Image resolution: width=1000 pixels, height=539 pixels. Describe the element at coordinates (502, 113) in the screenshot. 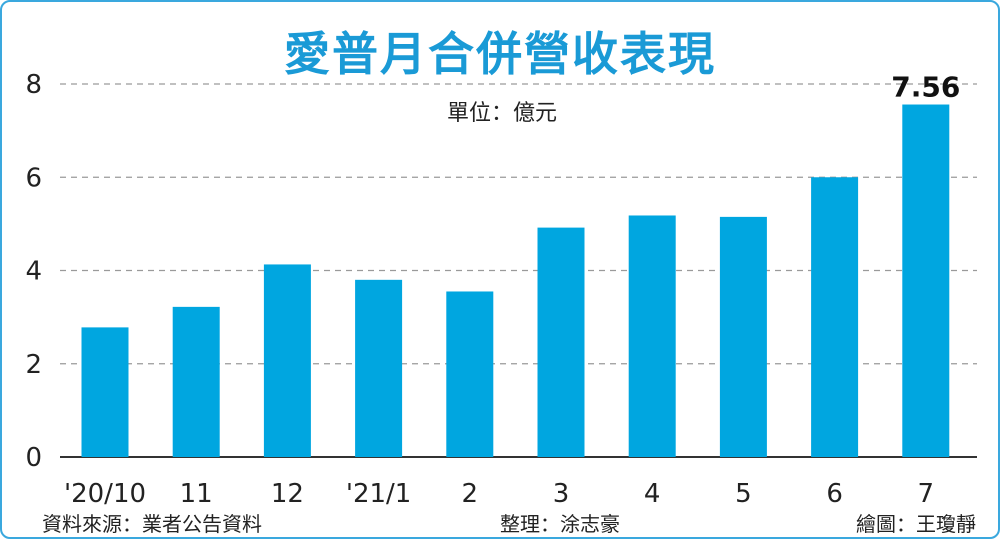

I see `unit-label: 單位：億元` at that location.